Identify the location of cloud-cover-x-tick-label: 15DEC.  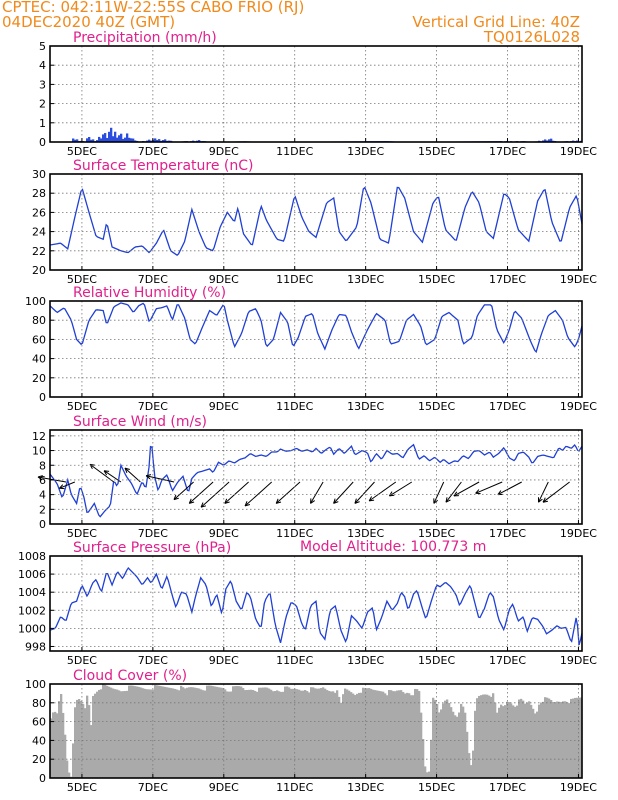
(436, 787).